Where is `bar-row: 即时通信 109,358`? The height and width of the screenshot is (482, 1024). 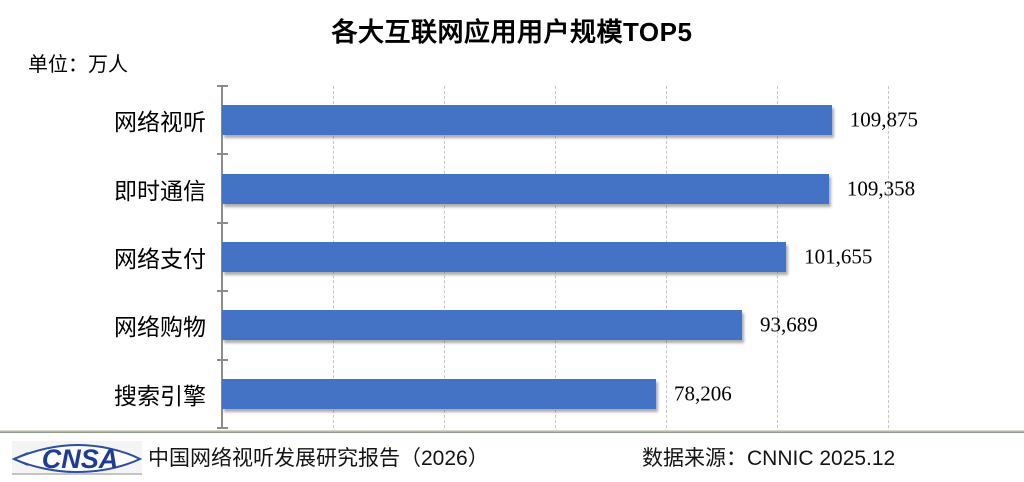 bar-row: 即时通信 109,358 is located at coordinates (514, 188).